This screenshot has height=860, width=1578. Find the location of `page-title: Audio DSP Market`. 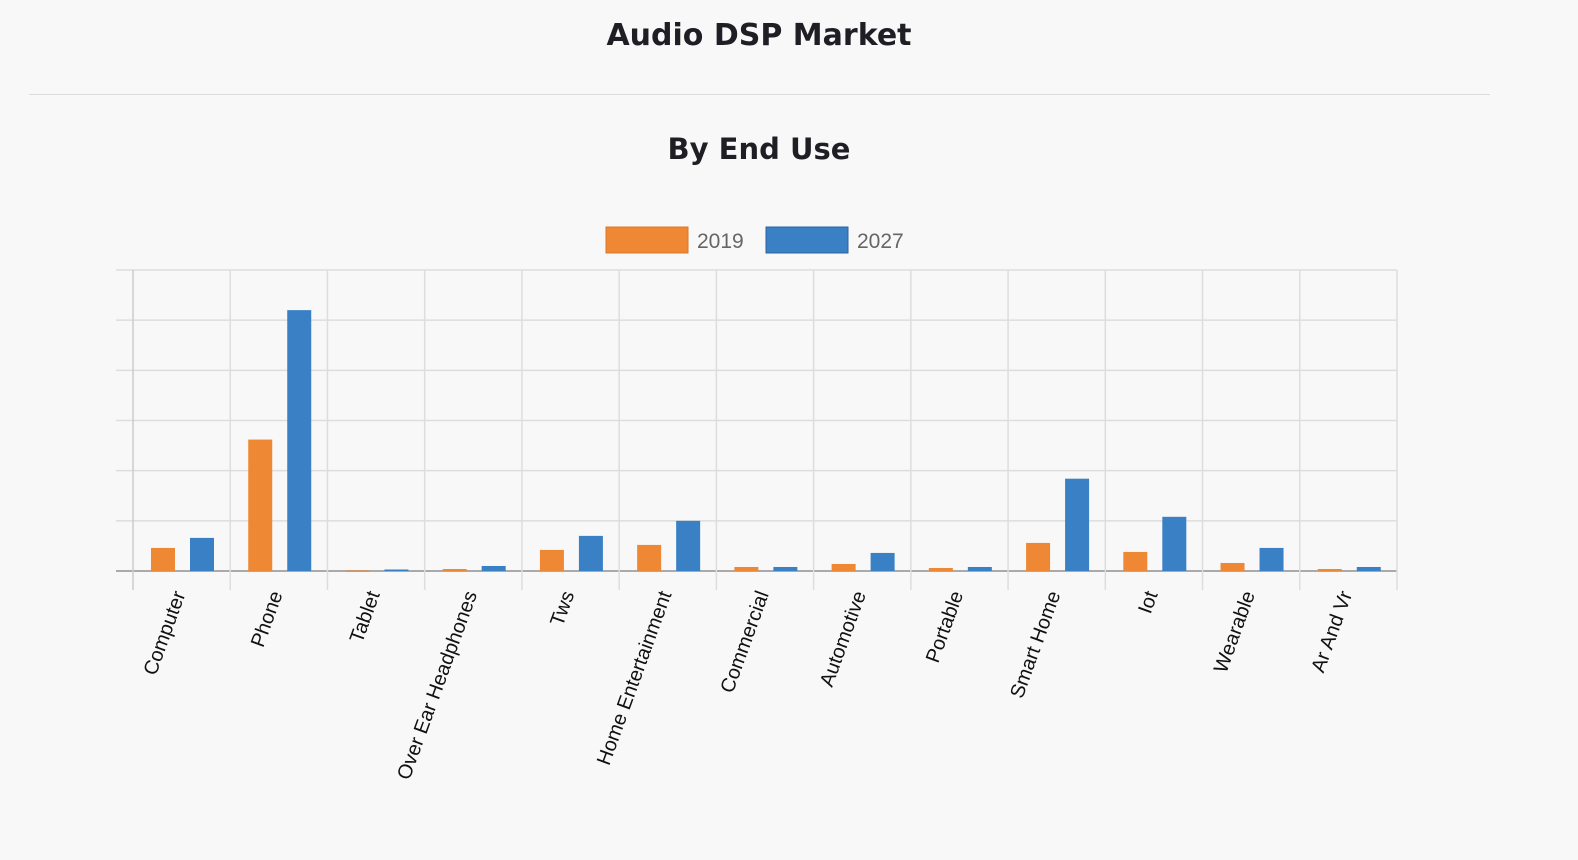

page-title: Audio DSP Market is located at coordinates (759, 35).